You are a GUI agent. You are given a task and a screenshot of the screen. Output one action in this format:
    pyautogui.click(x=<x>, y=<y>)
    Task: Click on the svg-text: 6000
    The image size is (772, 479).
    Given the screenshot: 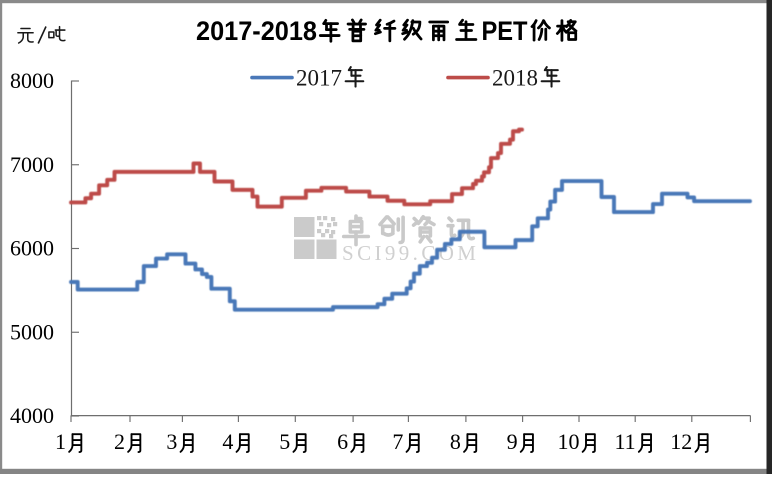 What is the action you would take?
    pyautogui.click(x=32, y=248)
    